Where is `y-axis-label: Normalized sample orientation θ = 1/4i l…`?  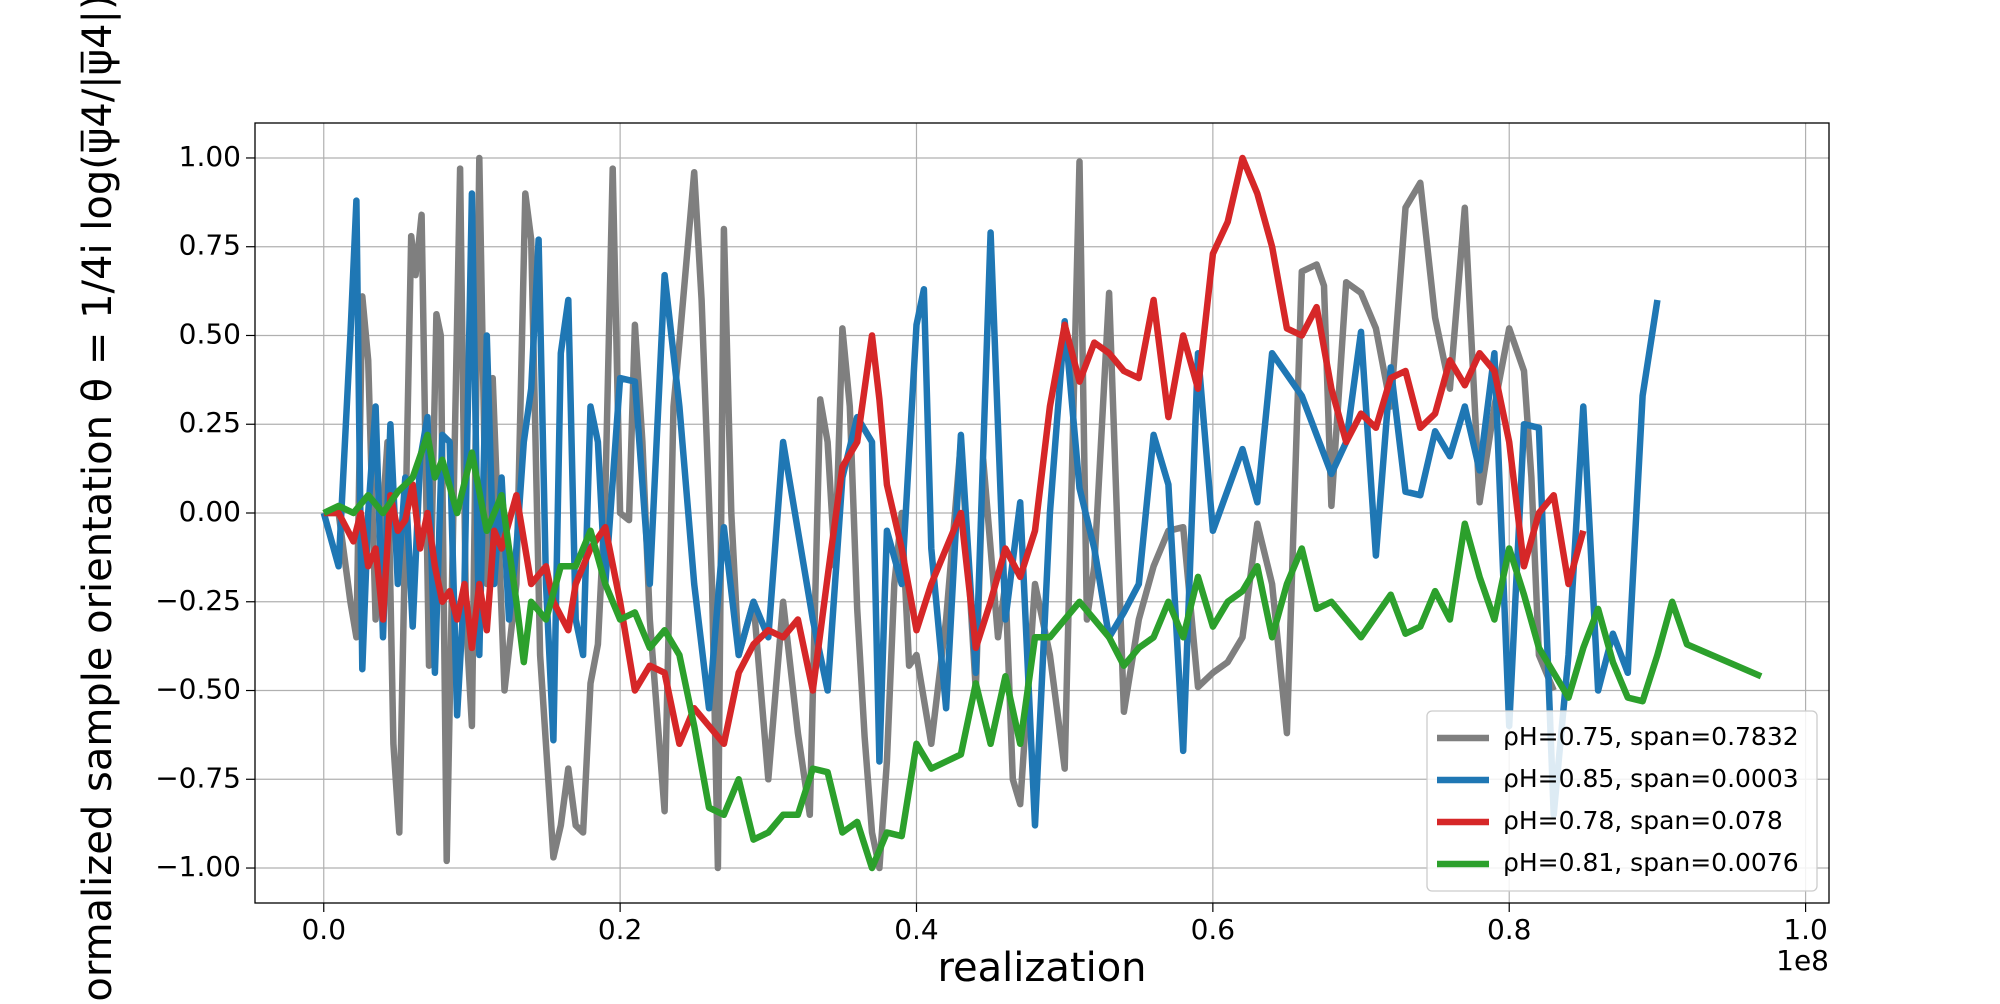
y-axis-label: Normalized sample orientation θ = 1/4i l… is located at coordinates (98, 500).